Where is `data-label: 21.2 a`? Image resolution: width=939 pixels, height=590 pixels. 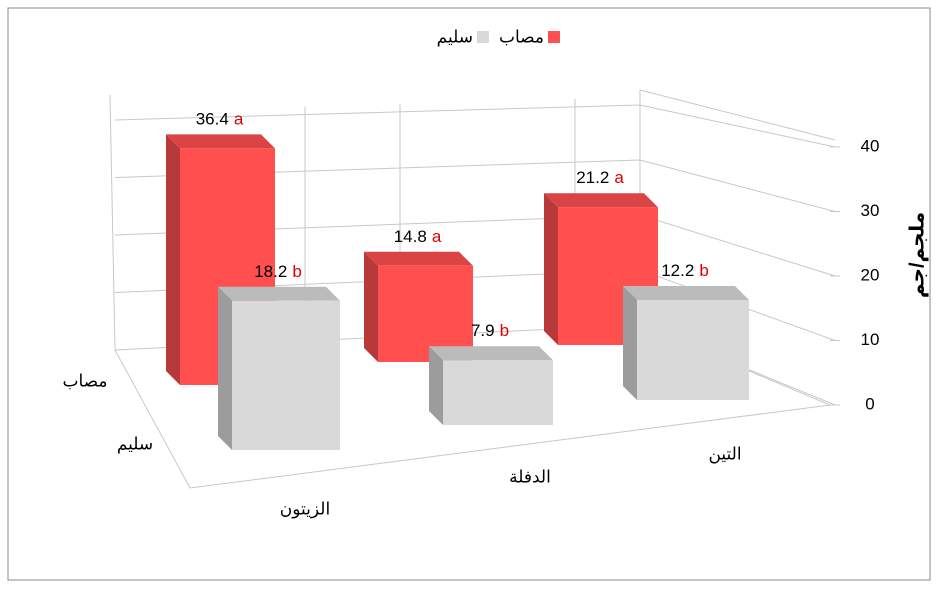 data-label: 21.2 a is located at coordinates (600, 178).